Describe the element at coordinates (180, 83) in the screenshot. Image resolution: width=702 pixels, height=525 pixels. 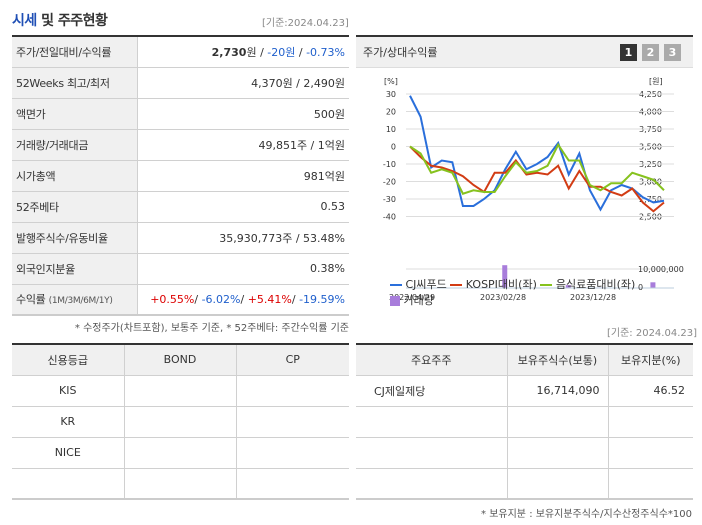
I see `table-row: 52Weeks 최고/최저 4,370원 / 2,490원` at that location.